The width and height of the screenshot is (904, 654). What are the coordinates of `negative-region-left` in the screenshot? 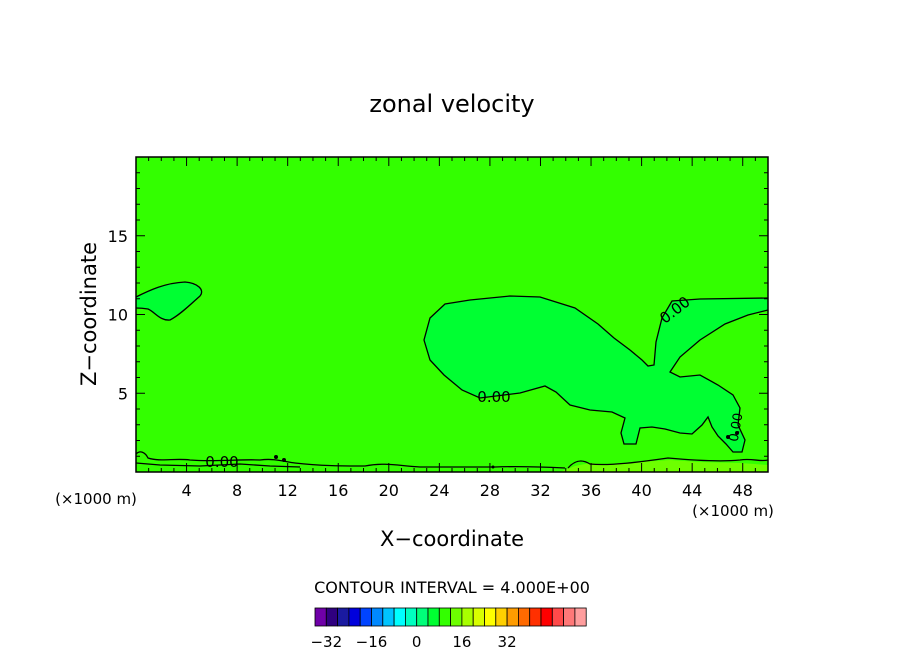 It's located at (169, 301).